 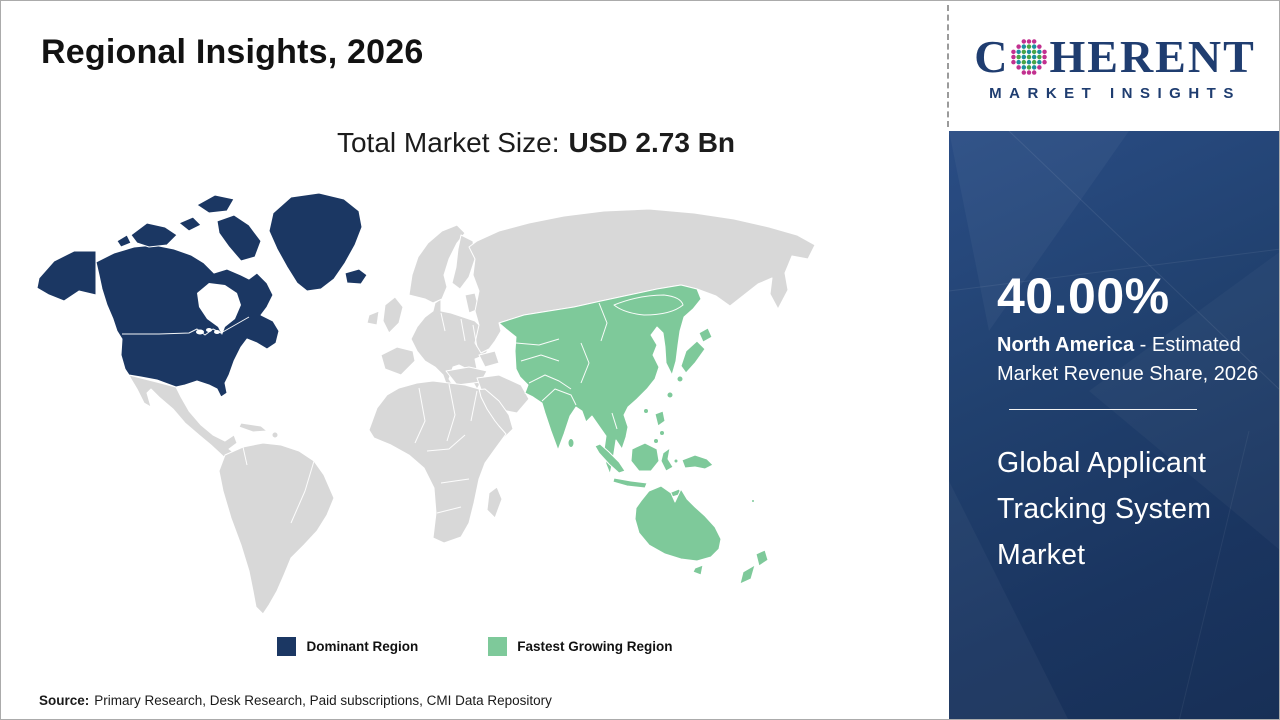 What do you see at coordinates (1029, 56) in the screenshot?
I see `logo-globe-icon` at bounding box center [1029, 56].